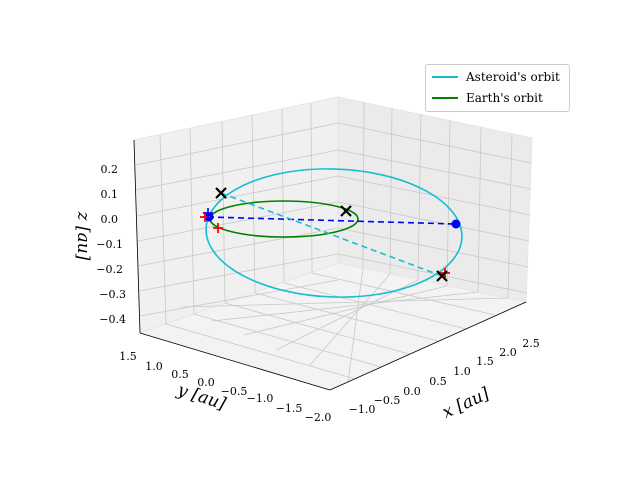 Image resolution: width=640 pixels, height=484 pixels. What do you see at coordinates (445, 77) in the screenshot?
I see `legend-swatch-asteroid` at bounding box center [445, 77].